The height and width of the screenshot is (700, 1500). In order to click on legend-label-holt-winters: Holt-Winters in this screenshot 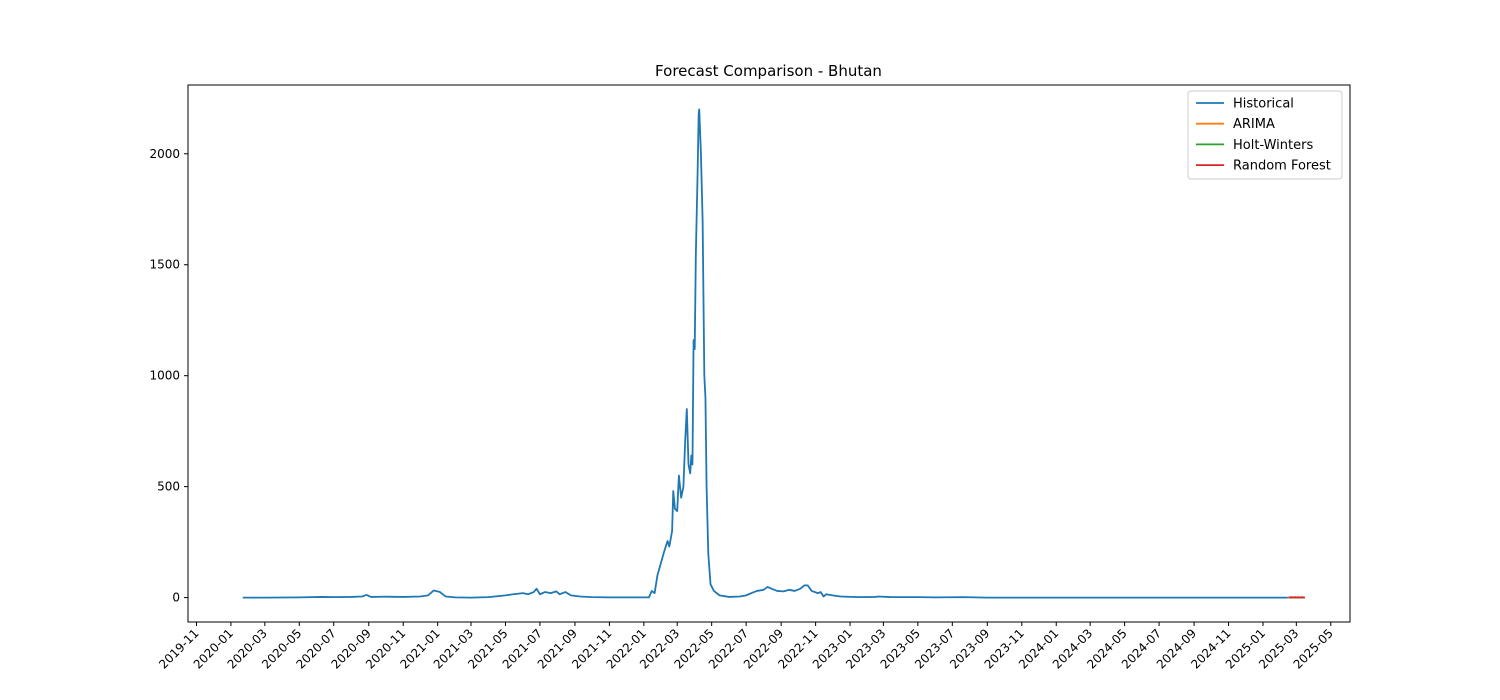, I will do `click(1273, 145)`.